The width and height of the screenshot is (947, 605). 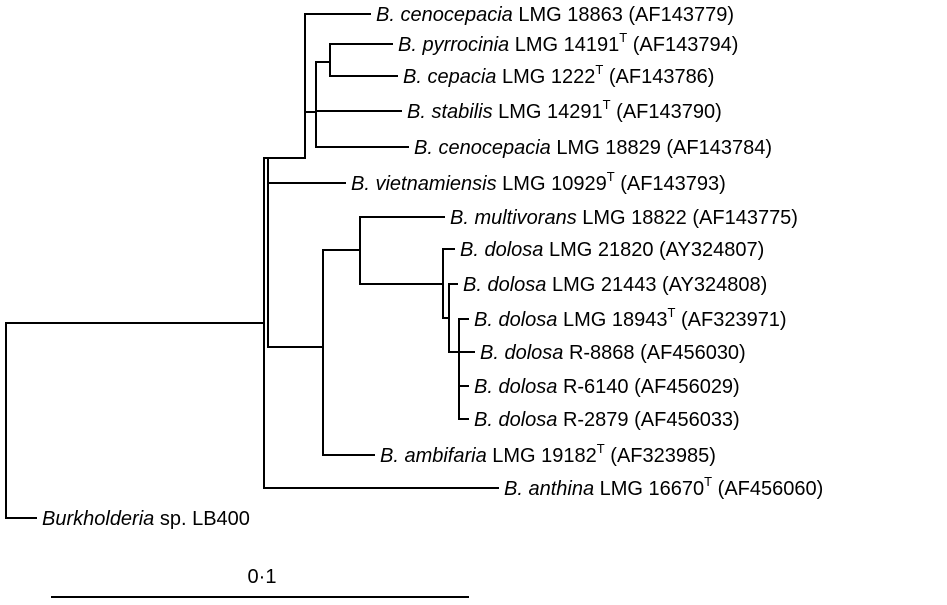 What do you see at coordinates (606, 148) in the screenshot?
I see `taxon-strain: LMG 18829` at bounding box center [606, 148].